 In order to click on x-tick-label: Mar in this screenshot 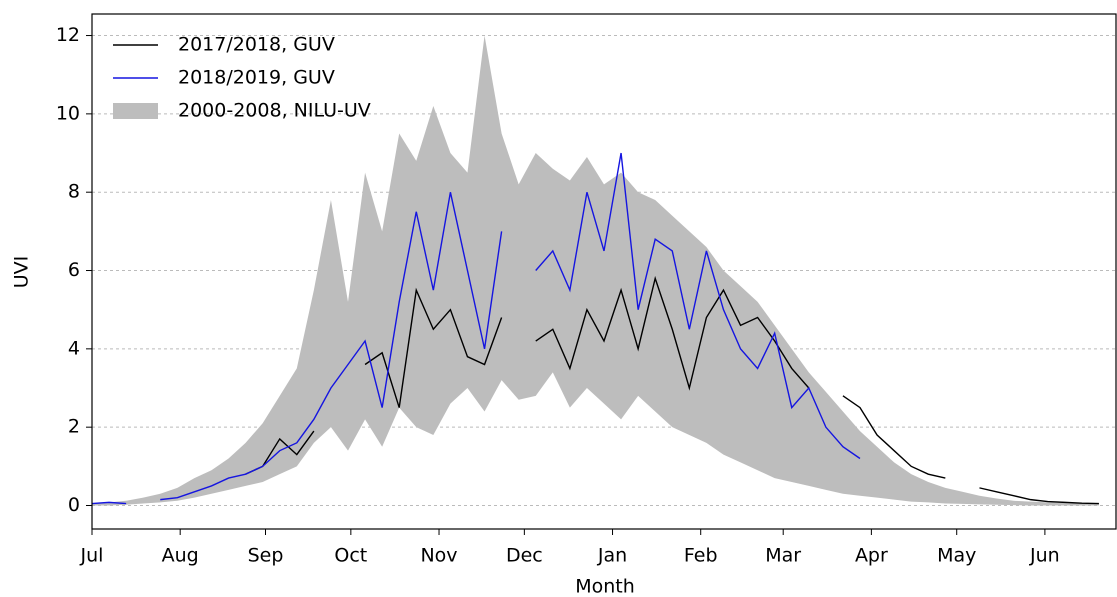, I will do `click(783, 556)`.